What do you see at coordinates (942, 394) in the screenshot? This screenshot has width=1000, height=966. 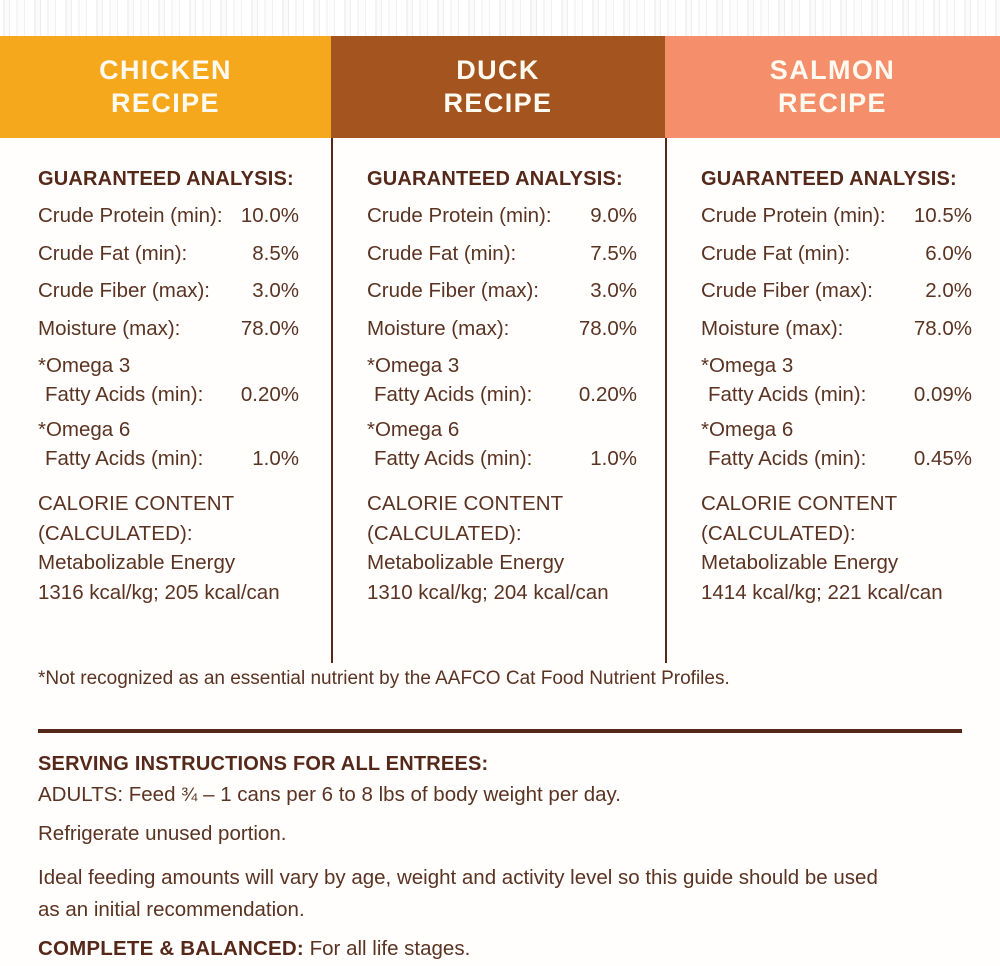 I see `omega3-value: 0.09%` at bounding box center [942, 394].